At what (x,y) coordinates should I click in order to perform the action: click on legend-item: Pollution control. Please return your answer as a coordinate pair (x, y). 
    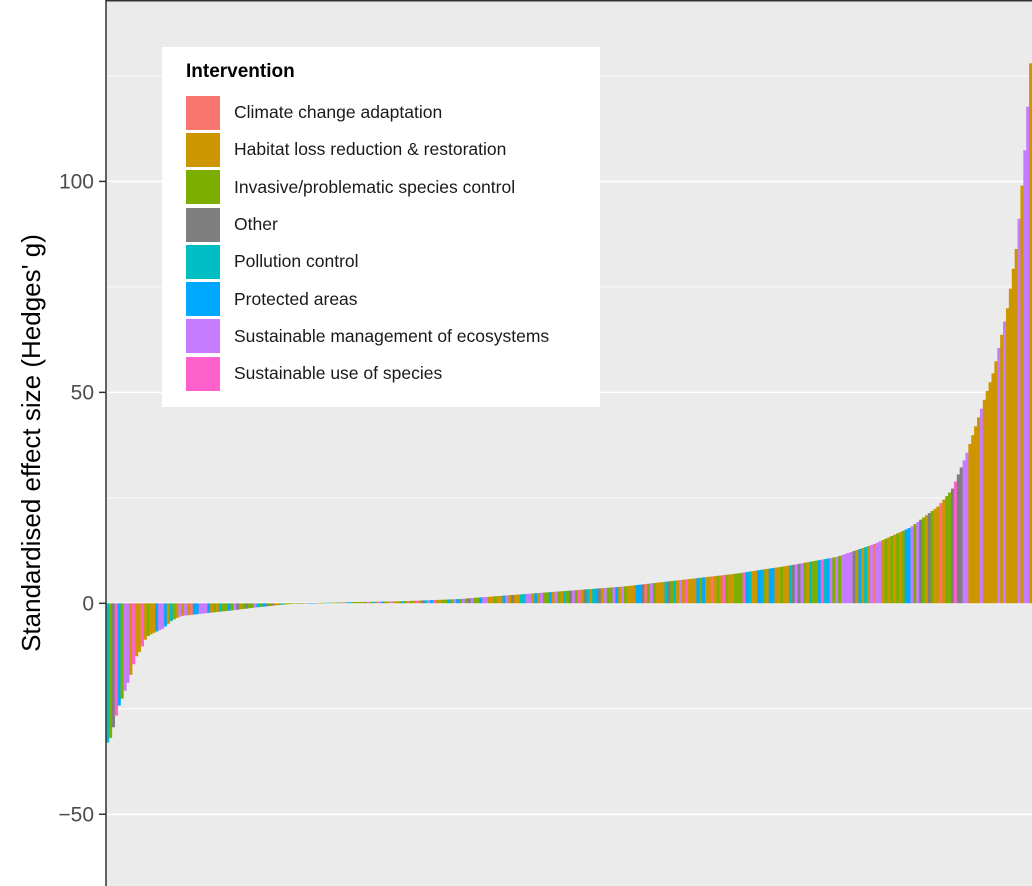
    Looking at the image, I should click on (393, 261).